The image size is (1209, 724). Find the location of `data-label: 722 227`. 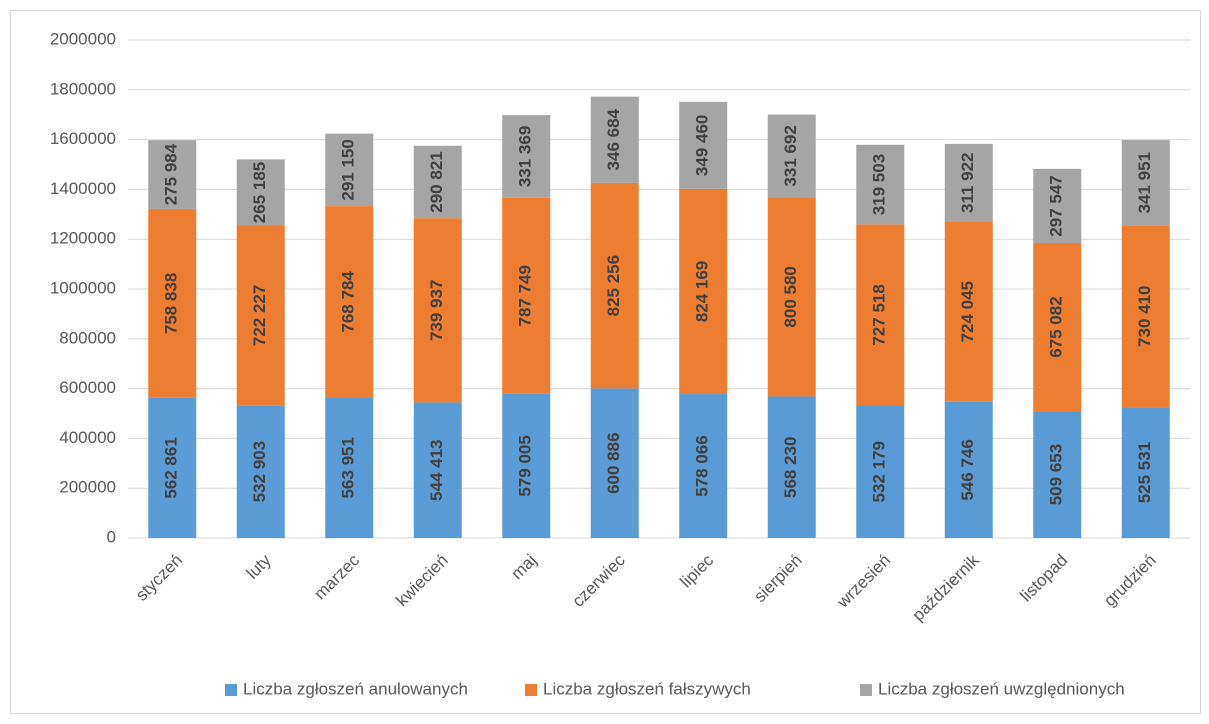

data-label: 722 227 is located at coordinates (259, 315).